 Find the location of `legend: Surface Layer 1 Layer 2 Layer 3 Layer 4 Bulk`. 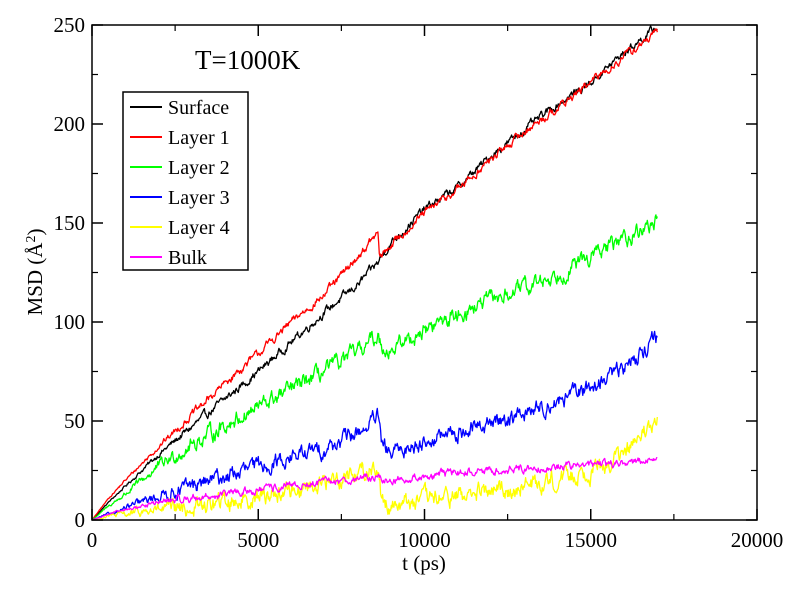

legend: Surface Layer 1 Layer 2 Layer 3 Layer 4 Bulk is located at coordinates (185, 181).